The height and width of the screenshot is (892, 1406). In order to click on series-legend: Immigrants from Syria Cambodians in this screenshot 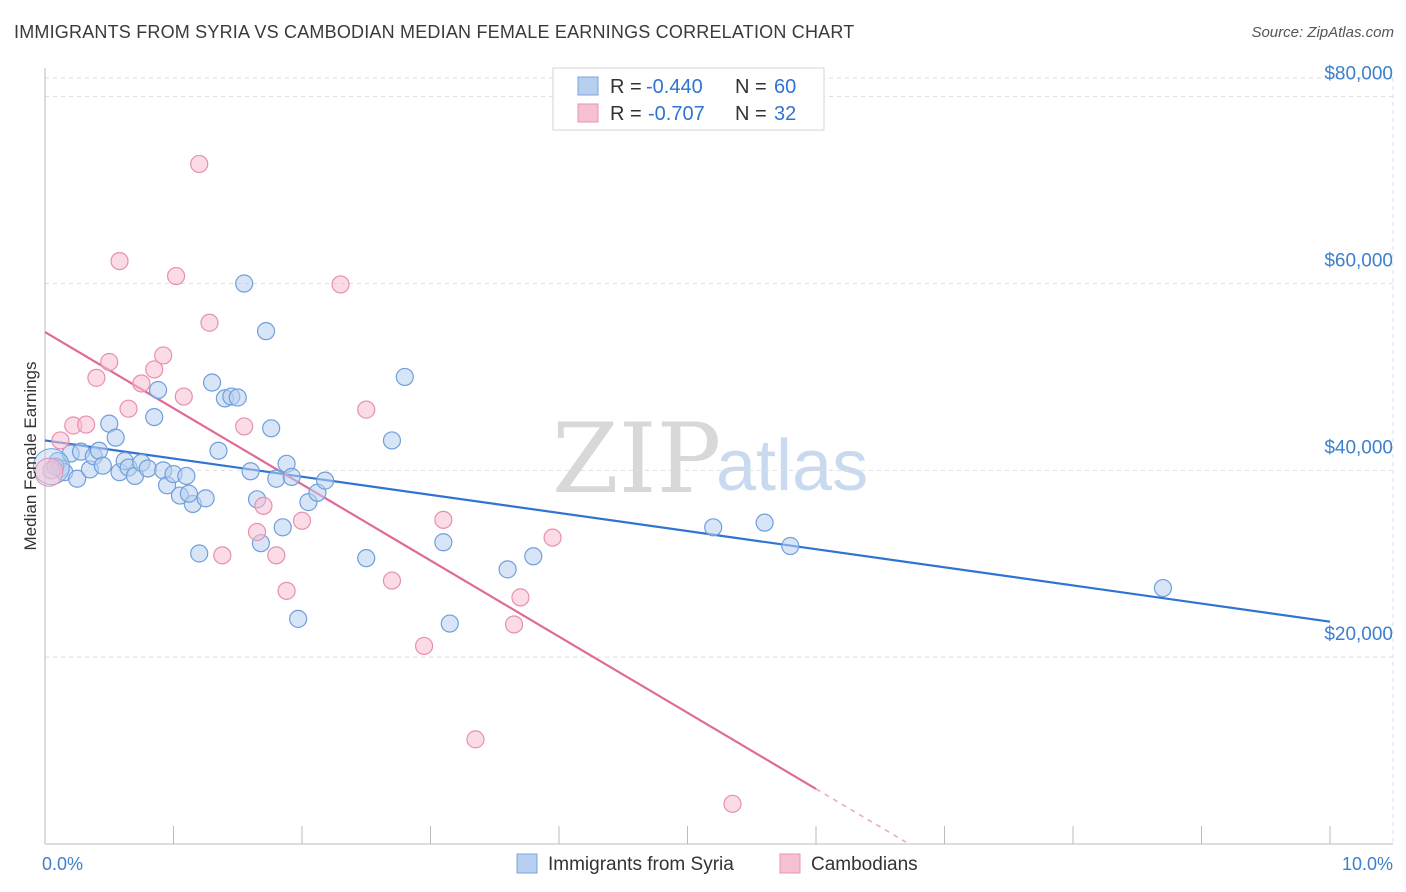, I will do `click(717, 864)`.